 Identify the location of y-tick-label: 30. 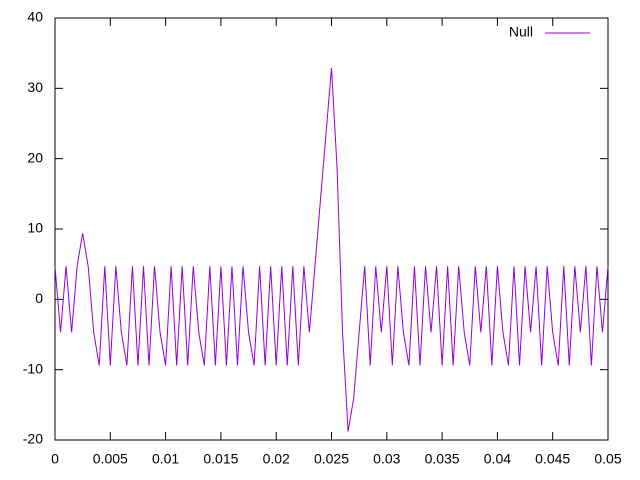
(35, 87).